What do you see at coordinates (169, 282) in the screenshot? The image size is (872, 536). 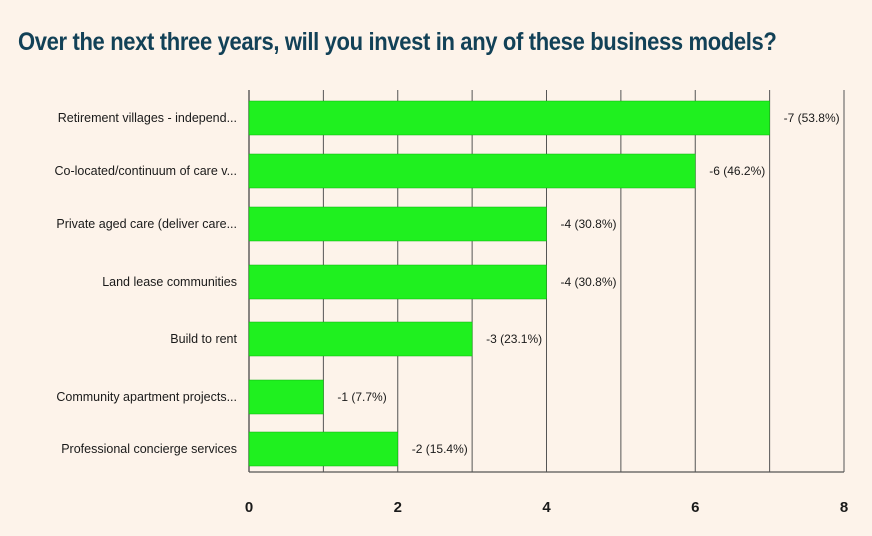 I see `category-label: Land lease communities` at bounding box center [169, 282].